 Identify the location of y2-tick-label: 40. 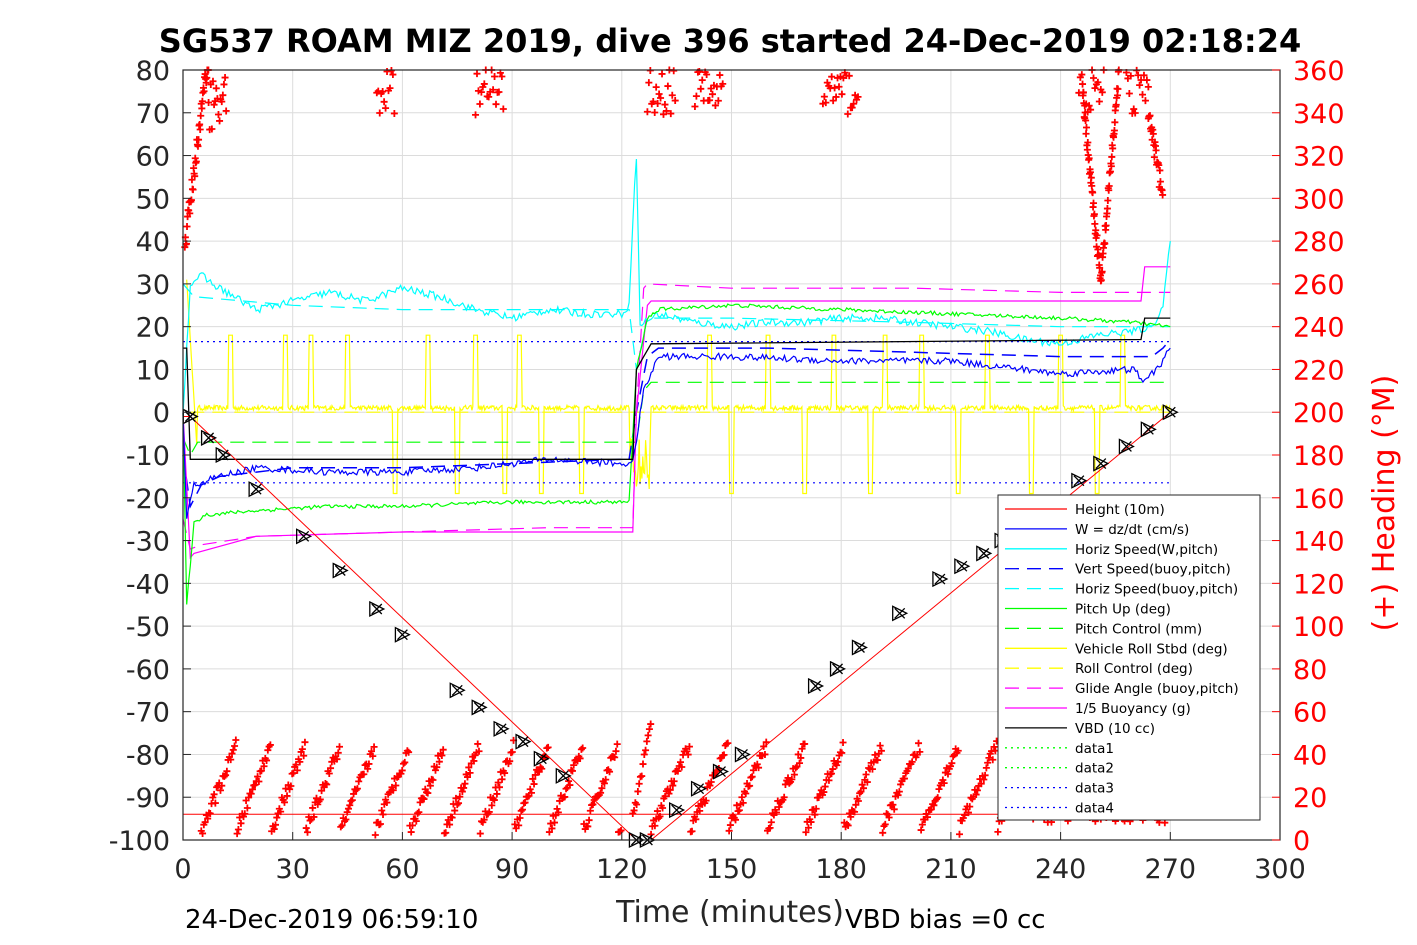
(1310, 755).